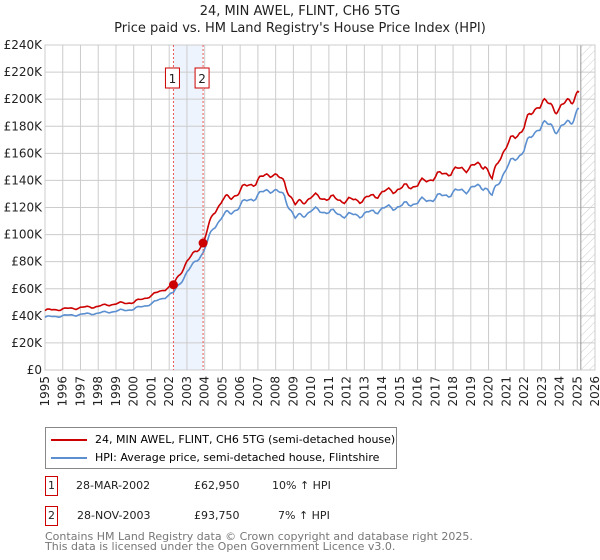  What do you see at coordinates (169, 391) in the screenshot?
I see `x-tick-label: 2002` at bounding box center [169, 391].